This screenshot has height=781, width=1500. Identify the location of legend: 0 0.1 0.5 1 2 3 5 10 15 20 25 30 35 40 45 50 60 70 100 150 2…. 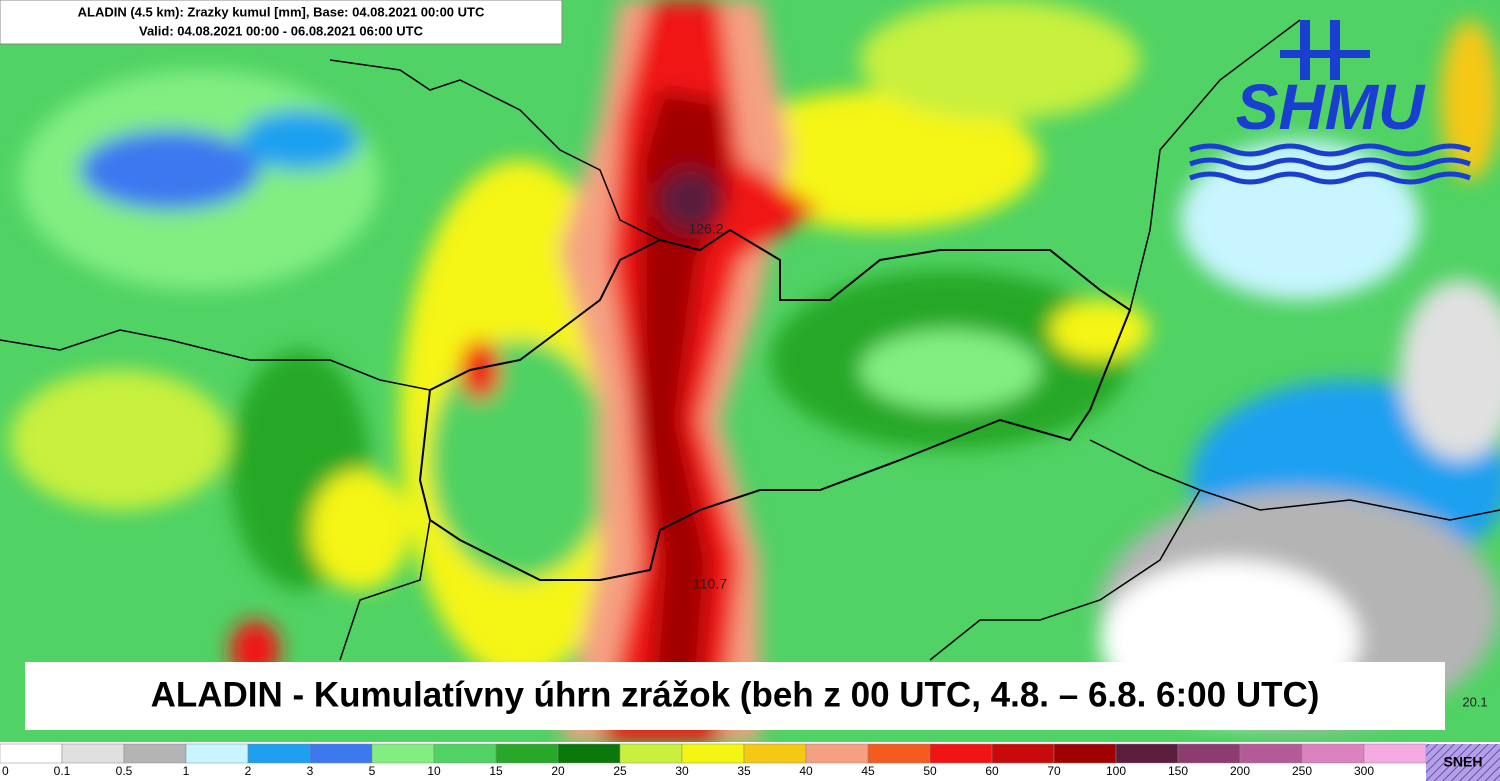
(750, 761).